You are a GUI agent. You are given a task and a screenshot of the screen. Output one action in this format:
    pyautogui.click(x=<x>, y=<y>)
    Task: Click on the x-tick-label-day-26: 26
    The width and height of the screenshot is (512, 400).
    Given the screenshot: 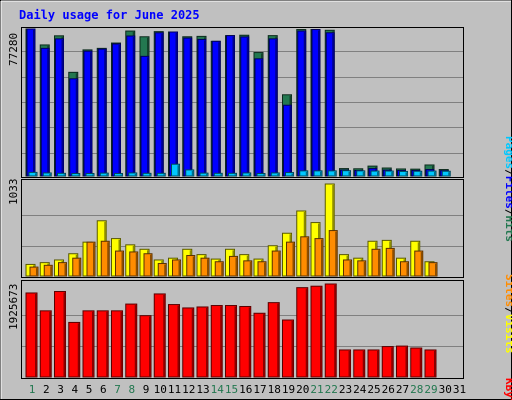 What is the action you would take?
    pyautogui.click(x=388, y=389)
    